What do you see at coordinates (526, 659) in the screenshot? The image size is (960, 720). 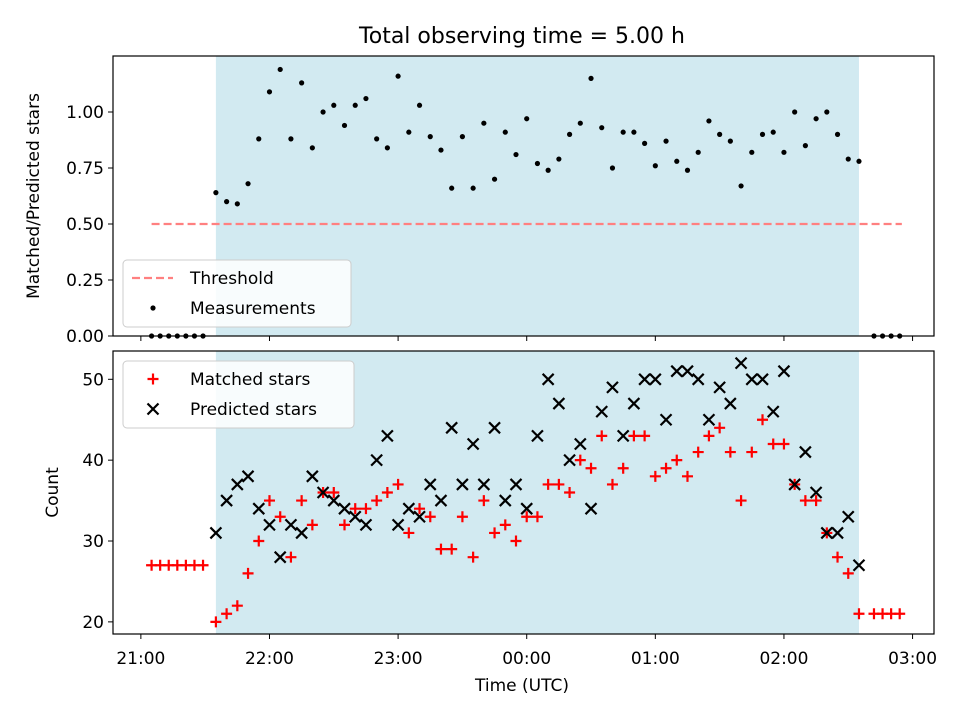 I see `x-tick-label: 00:00` at bounding box center [526, 659].